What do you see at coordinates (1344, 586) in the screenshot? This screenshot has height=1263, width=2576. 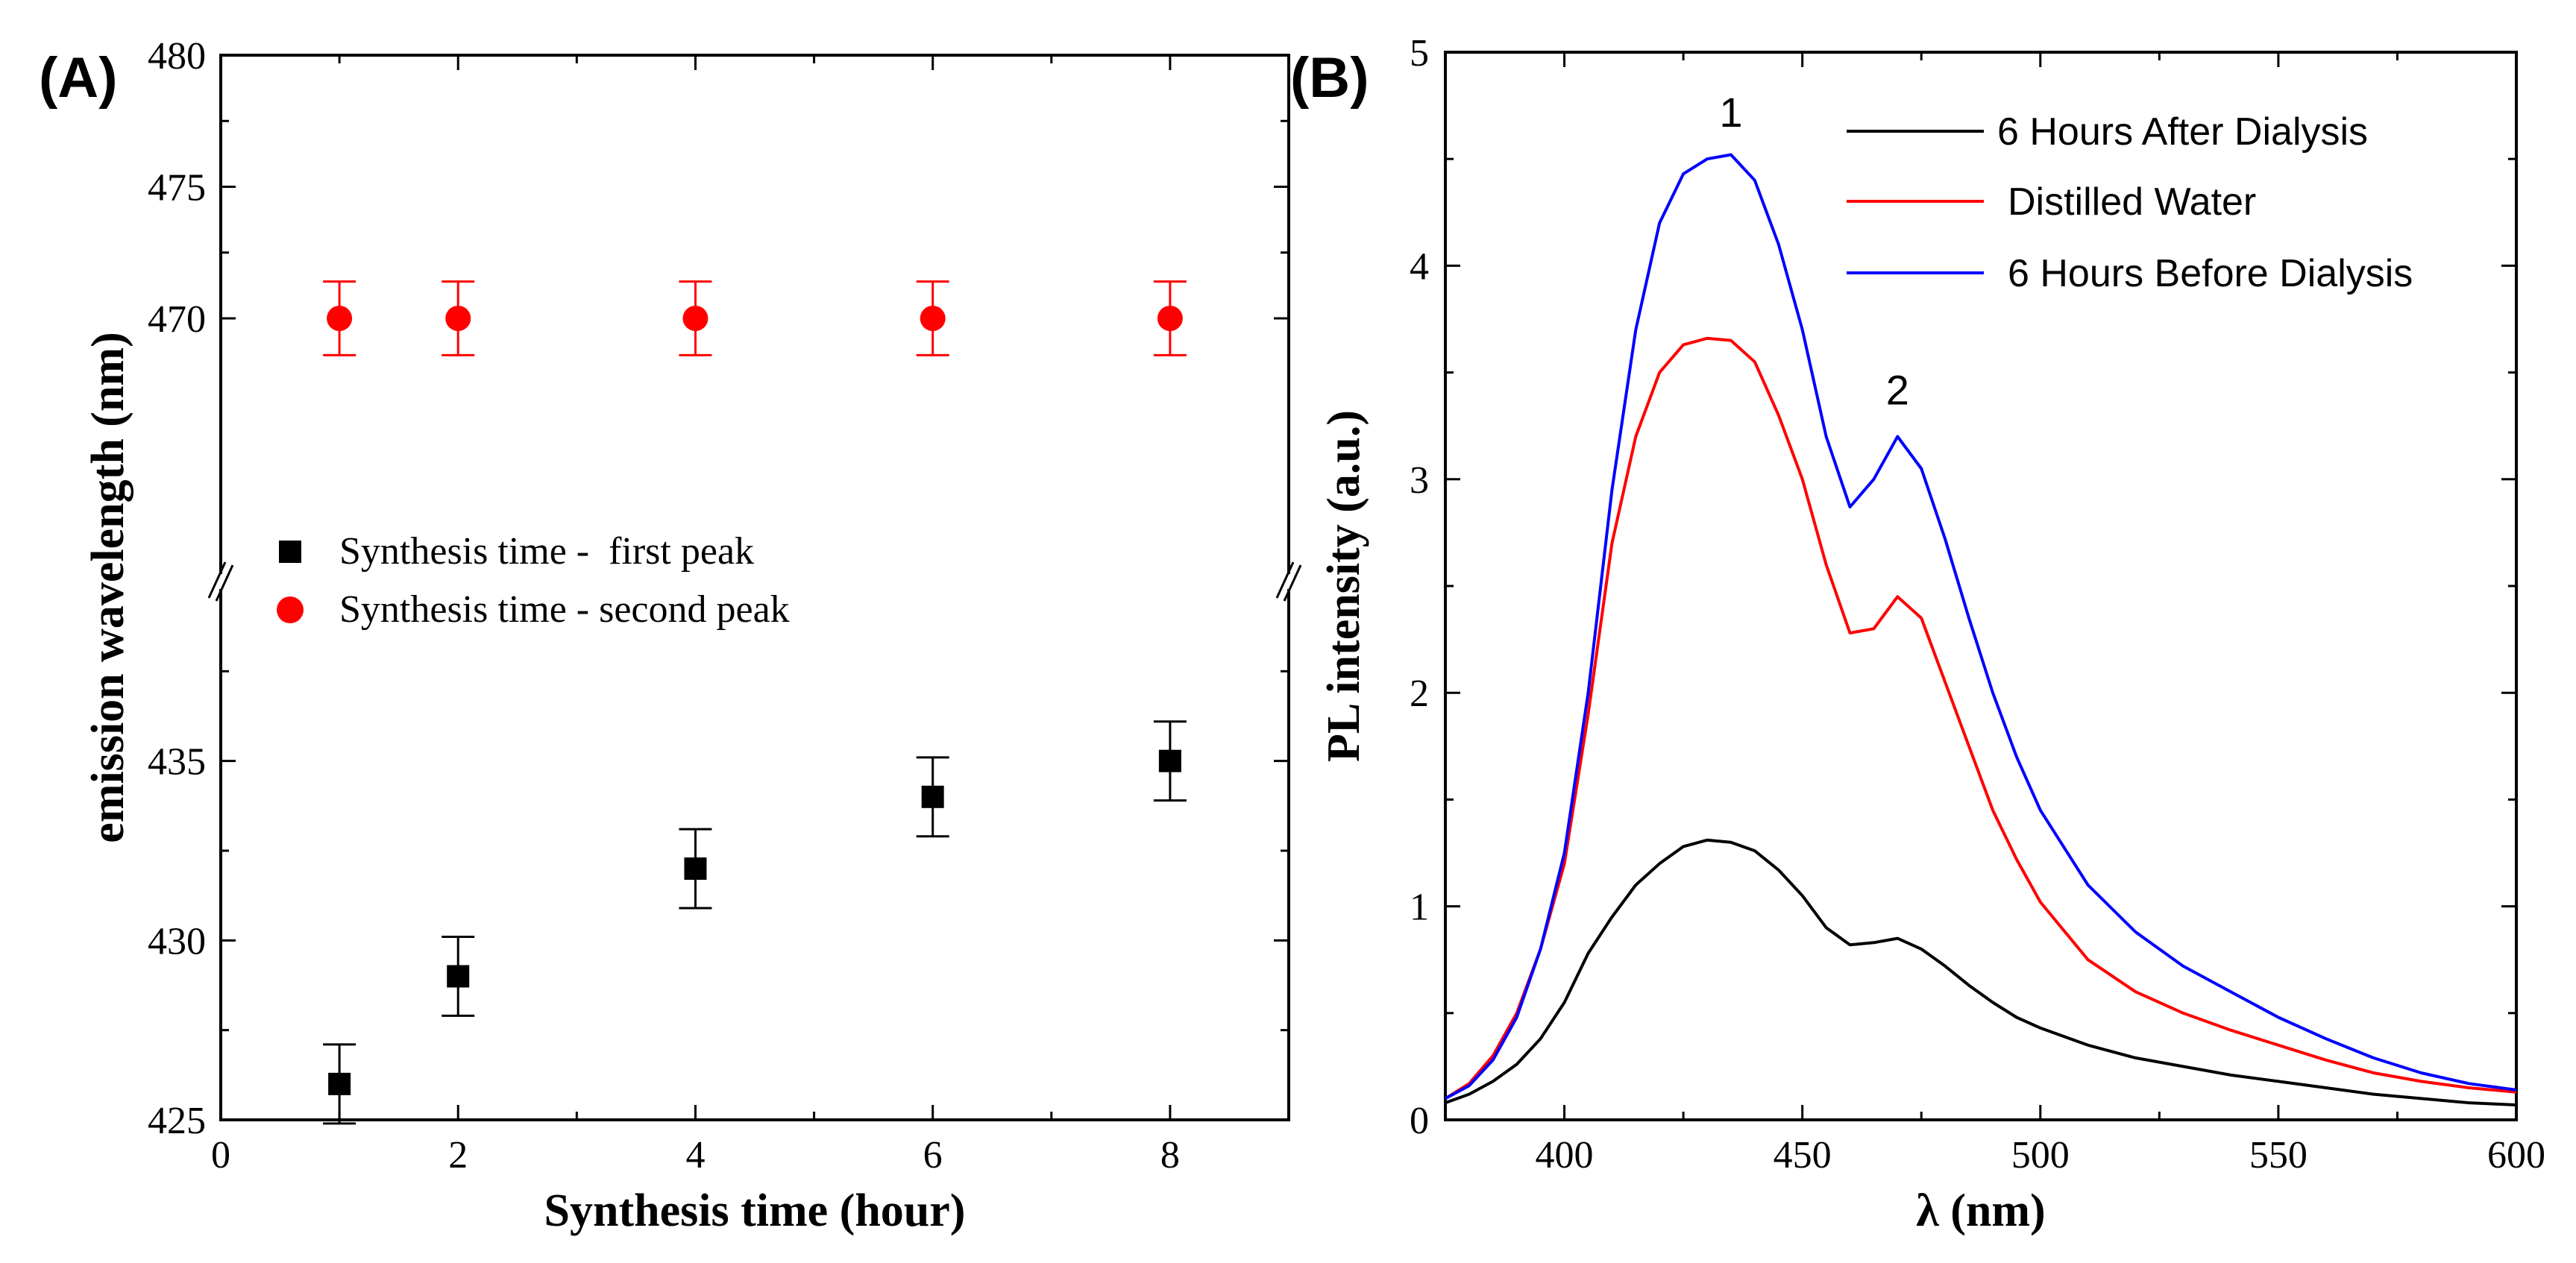 I see `panel-b-ylabel: PL intensity (a.u.)` at bounding box center [1344, 586].